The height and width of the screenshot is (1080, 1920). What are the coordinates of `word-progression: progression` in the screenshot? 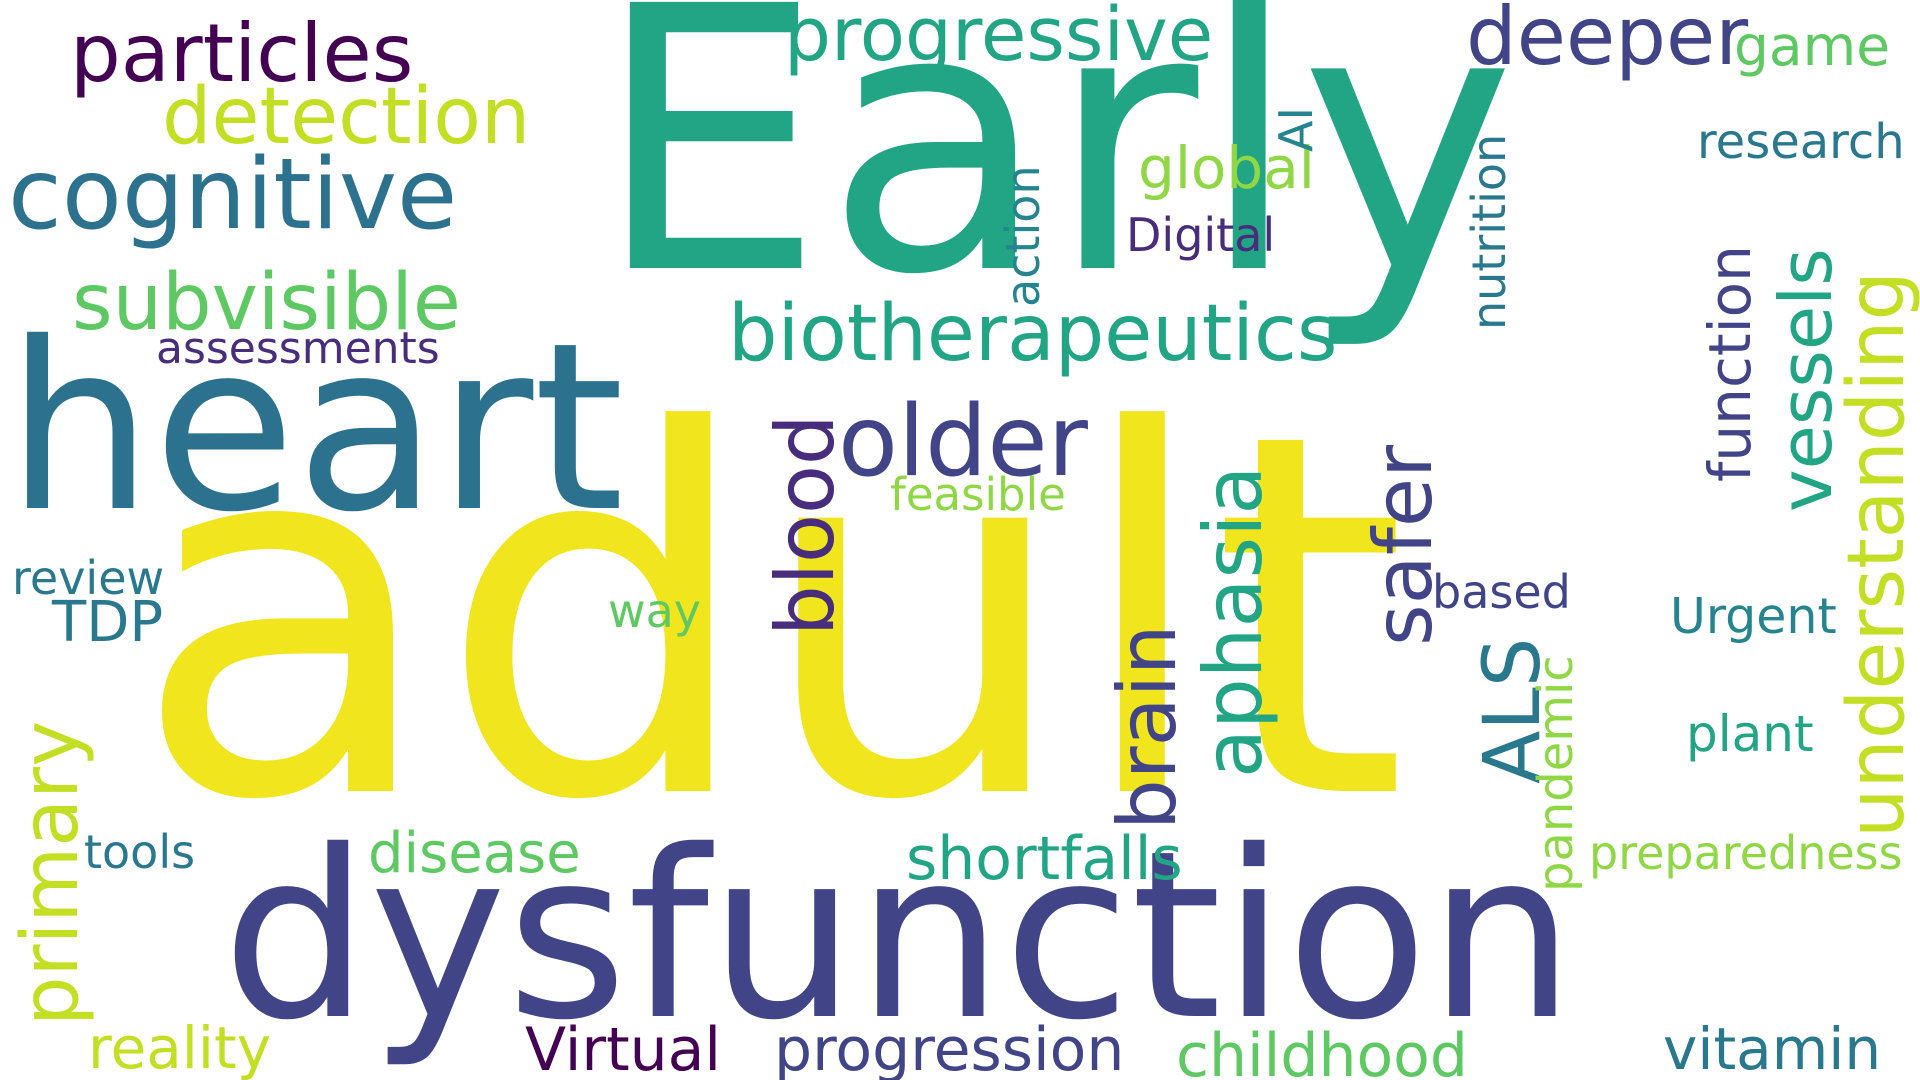 It's located at (949, 1050).